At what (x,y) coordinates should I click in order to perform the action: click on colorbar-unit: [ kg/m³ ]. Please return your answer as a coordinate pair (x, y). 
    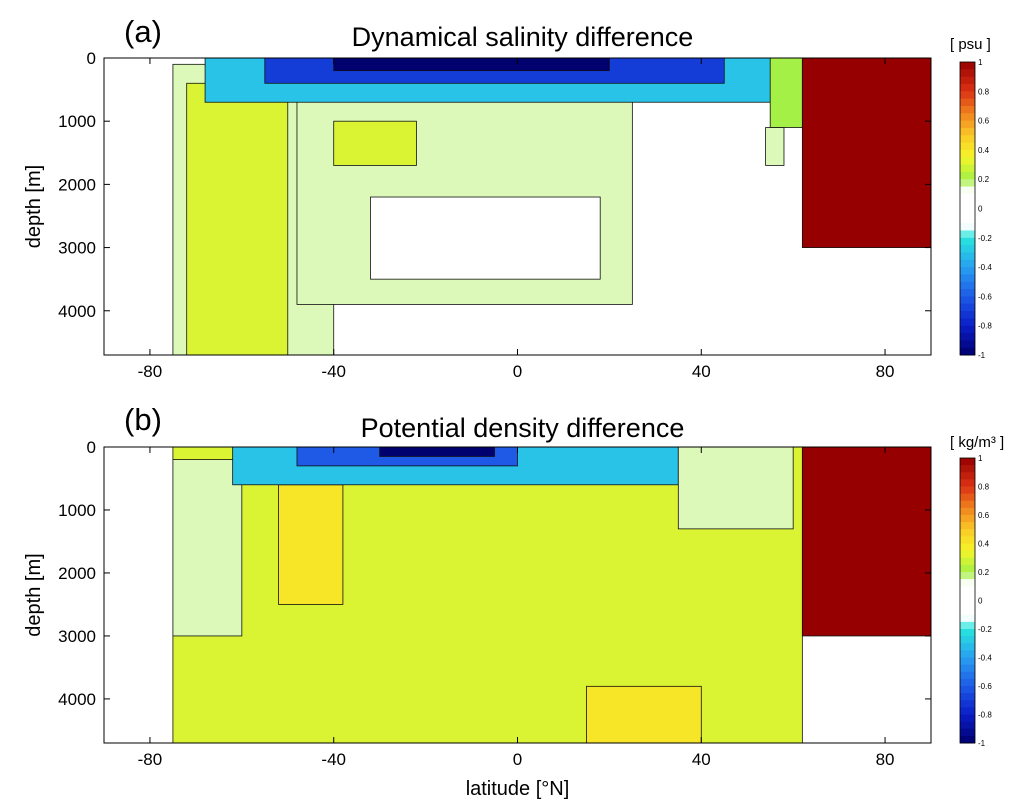
    Looking at the image, I should click on (977, 442).